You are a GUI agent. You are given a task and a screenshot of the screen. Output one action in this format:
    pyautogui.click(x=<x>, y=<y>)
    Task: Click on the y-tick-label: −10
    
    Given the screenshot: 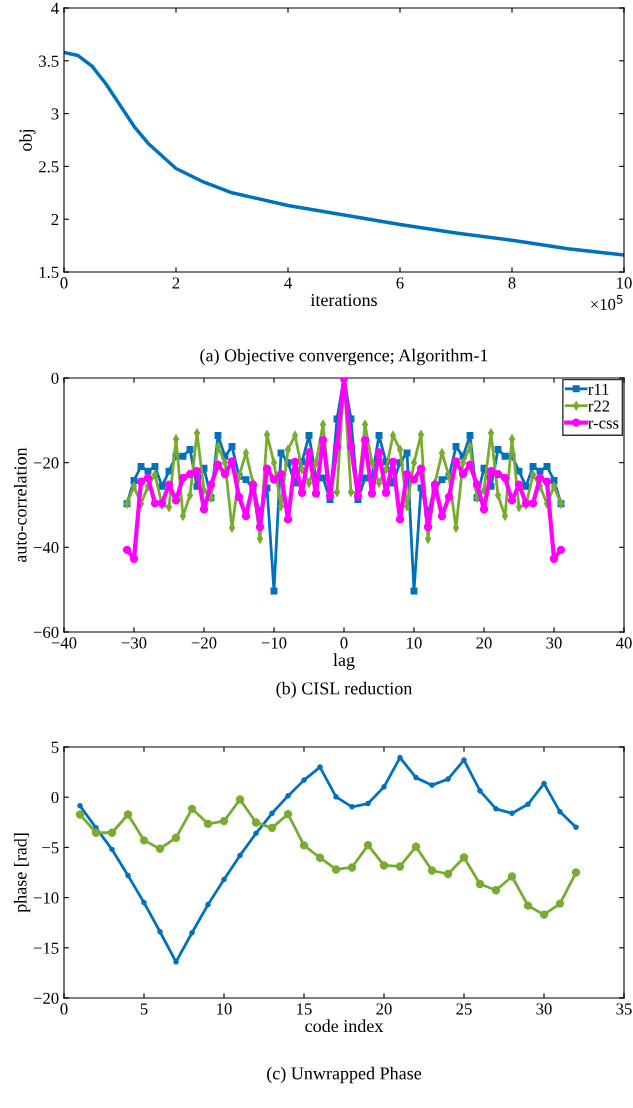 What is the action you would take?
    pyautogui.click(x=46, y=898)
    